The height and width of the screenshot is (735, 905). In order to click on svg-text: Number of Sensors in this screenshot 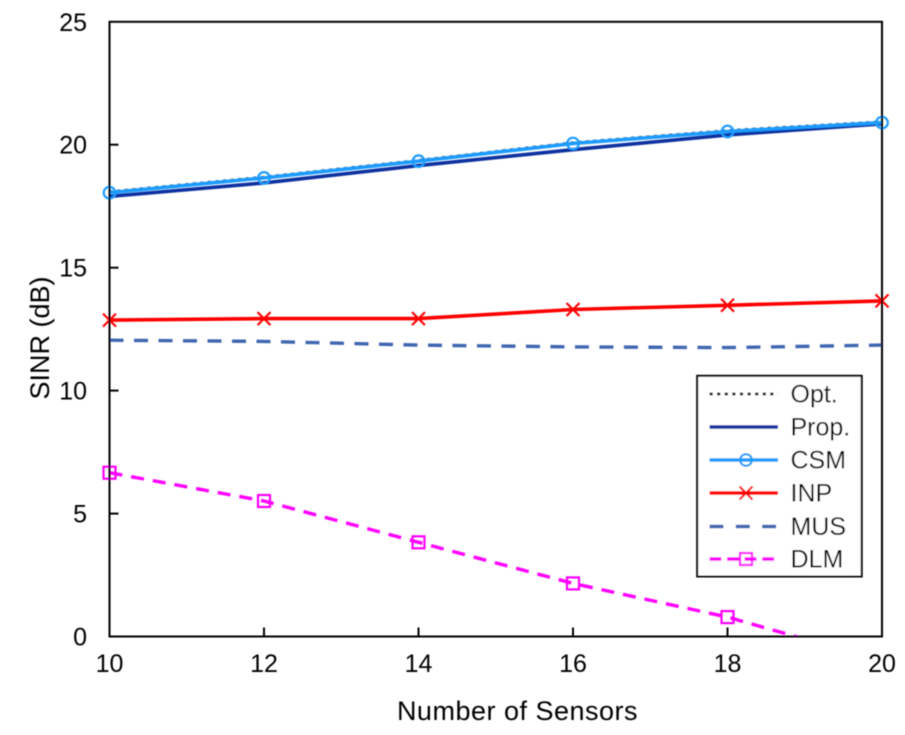, I will do `click(517, 711)`.